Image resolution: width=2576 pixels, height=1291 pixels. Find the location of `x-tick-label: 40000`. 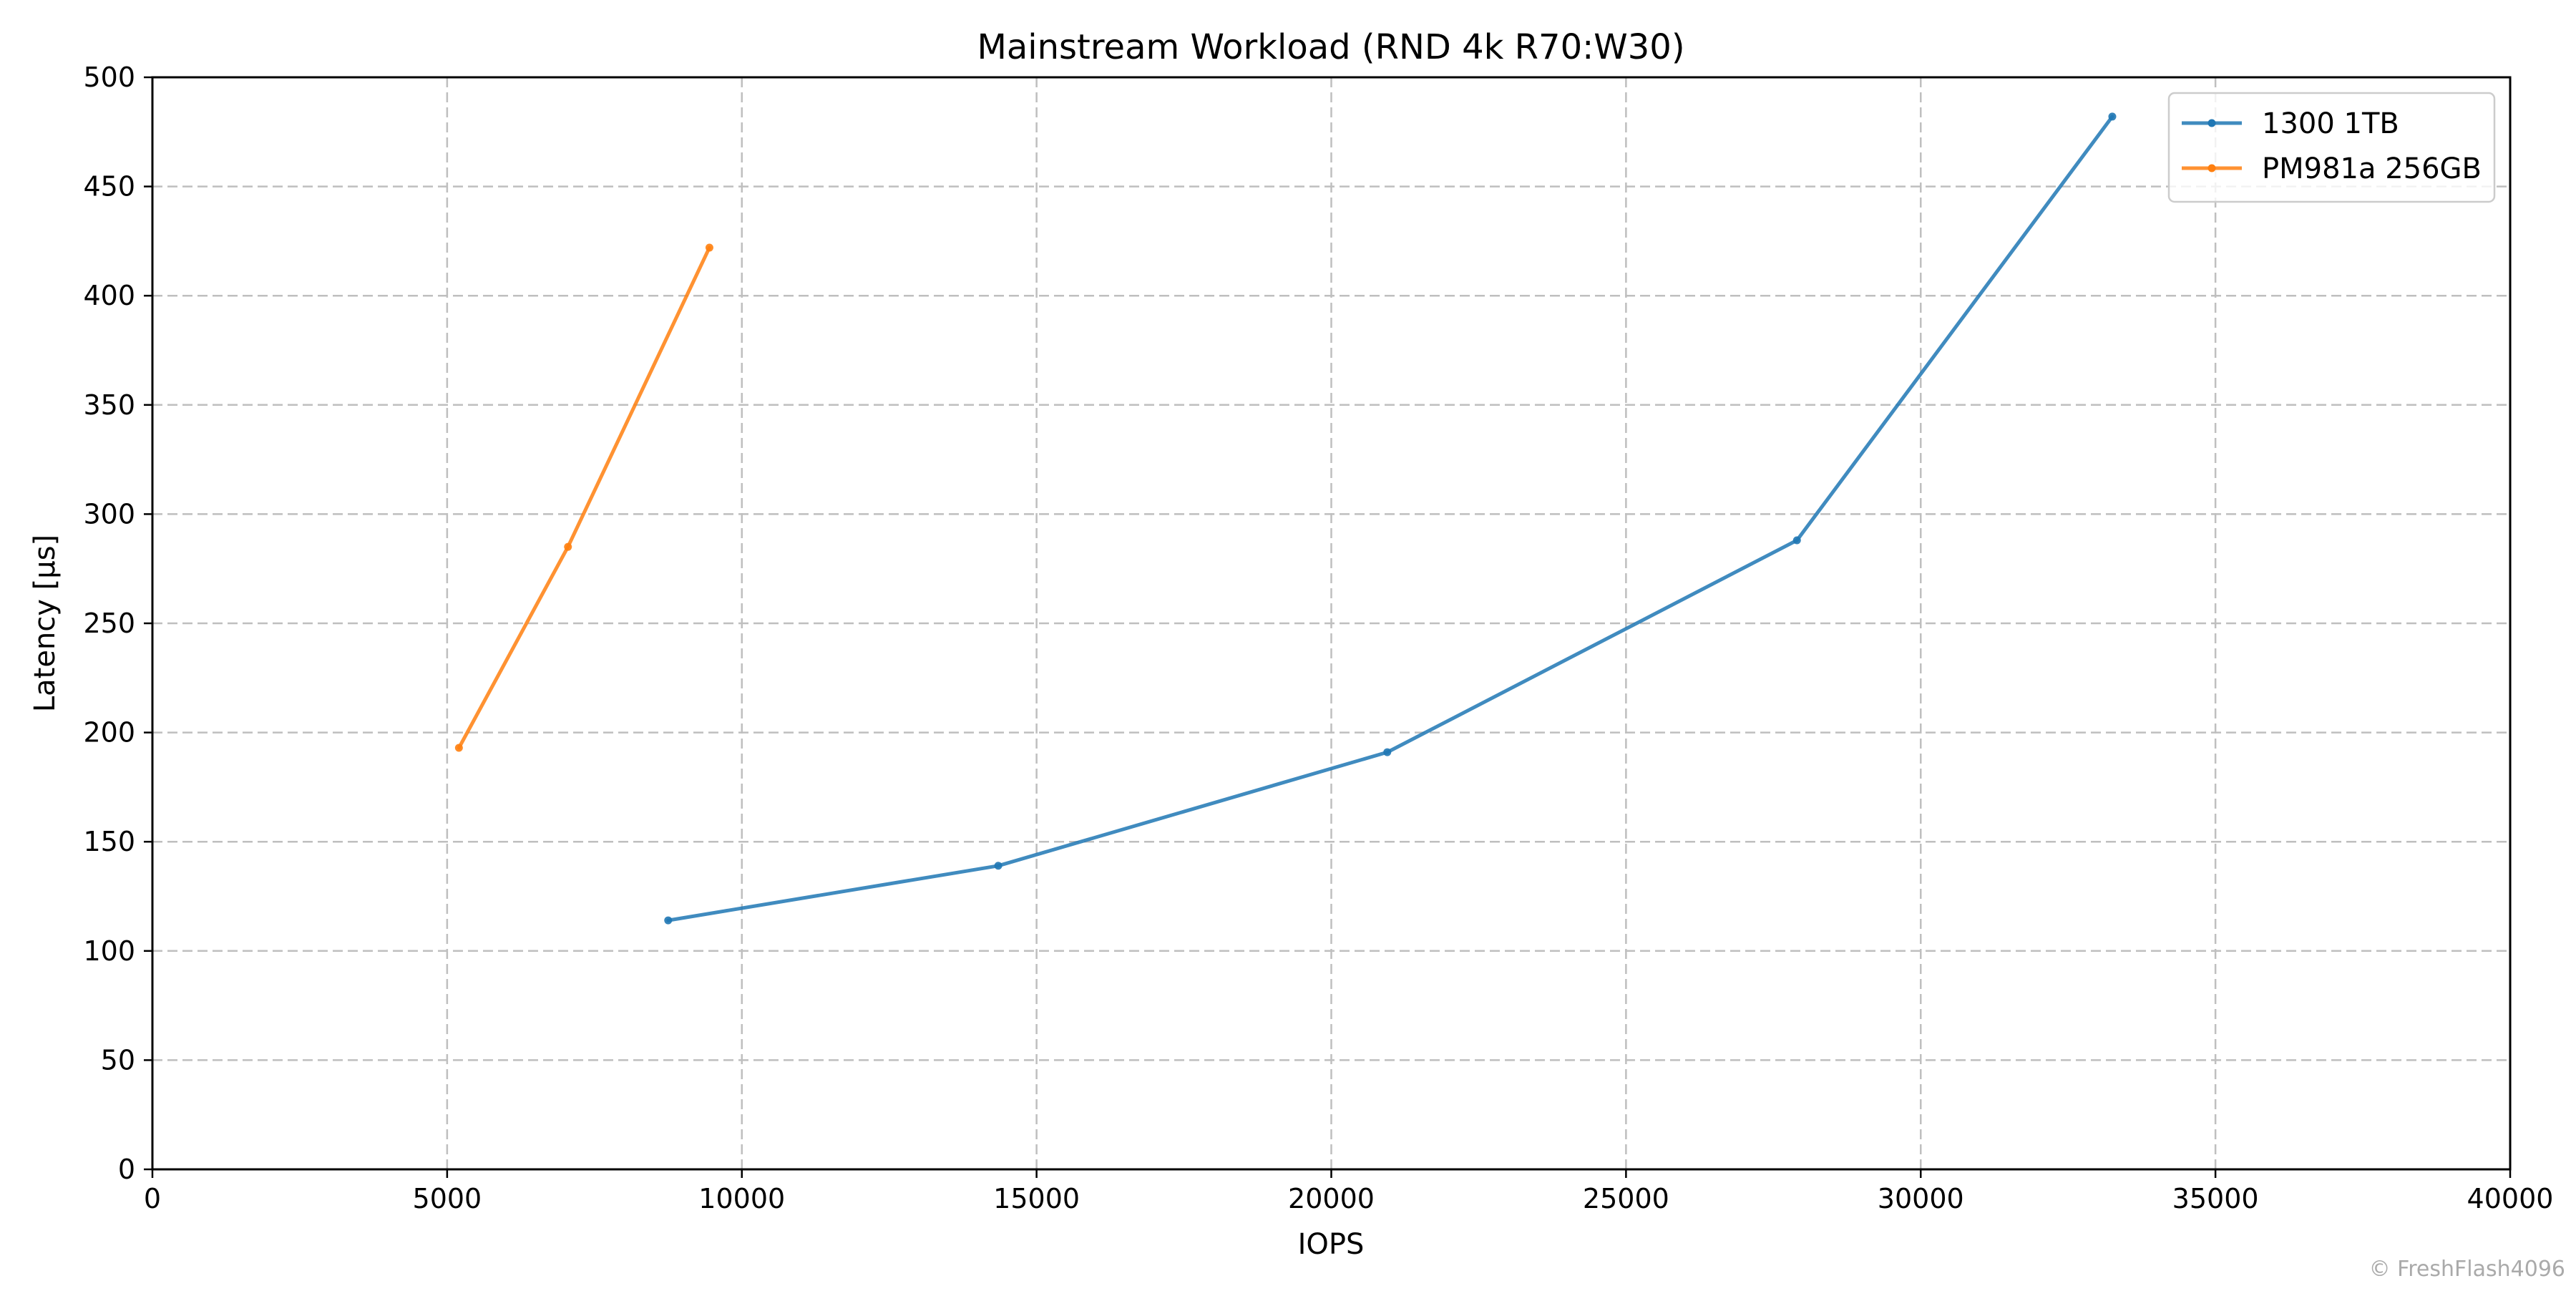

x-tick-label: 40000 is located at coordinates (2510, 1198).